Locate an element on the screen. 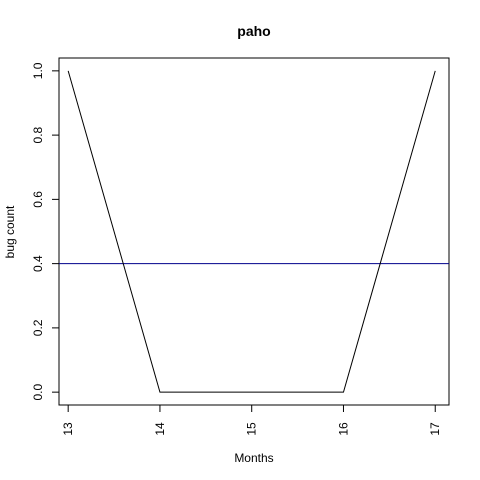  x-tick-label: 16 is located at coordinates (343, 429).